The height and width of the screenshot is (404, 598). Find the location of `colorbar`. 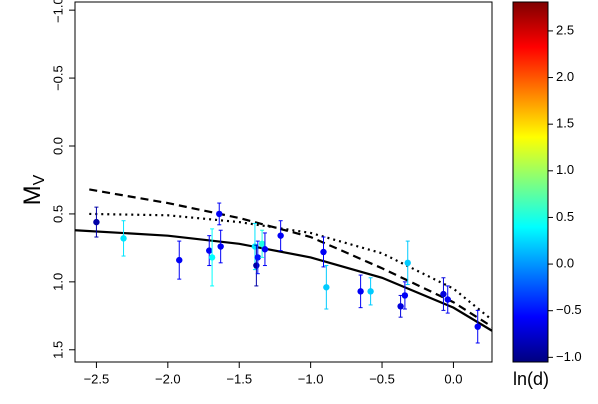

colorbar is located at coordinates (530, 182).